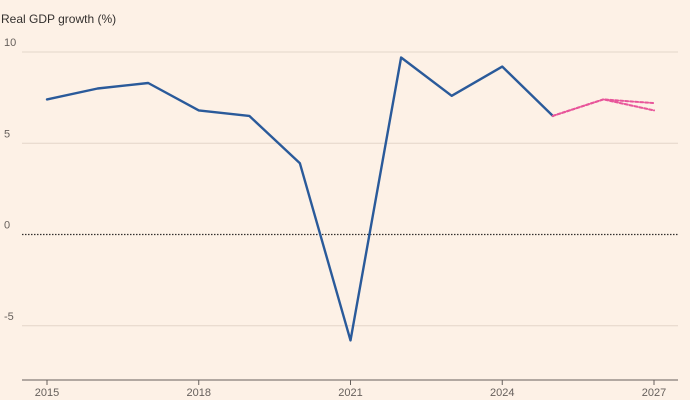 This screenshot has height=400, width=690. I want to click on y-axis-label: Real GDP growth (%), so click(59, 19).